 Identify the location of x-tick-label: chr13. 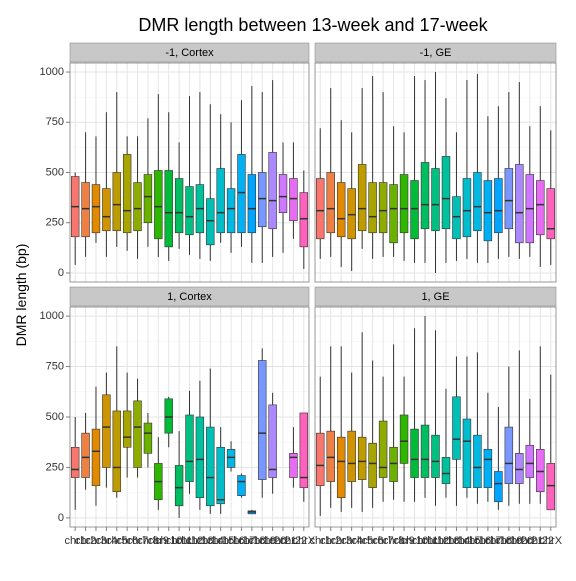
(200, 541).